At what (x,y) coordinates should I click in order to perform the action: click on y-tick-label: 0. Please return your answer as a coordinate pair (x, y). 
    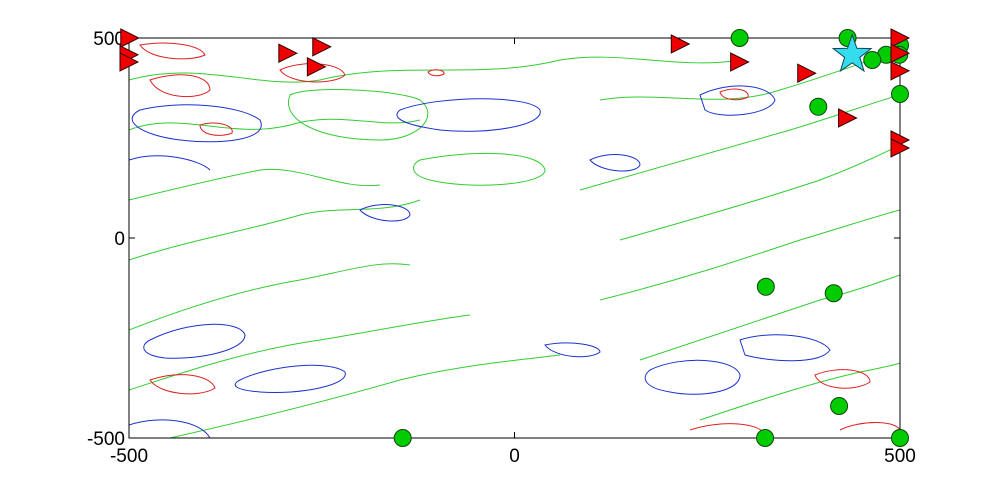
    Looking at the image, I should click on (119, 239).